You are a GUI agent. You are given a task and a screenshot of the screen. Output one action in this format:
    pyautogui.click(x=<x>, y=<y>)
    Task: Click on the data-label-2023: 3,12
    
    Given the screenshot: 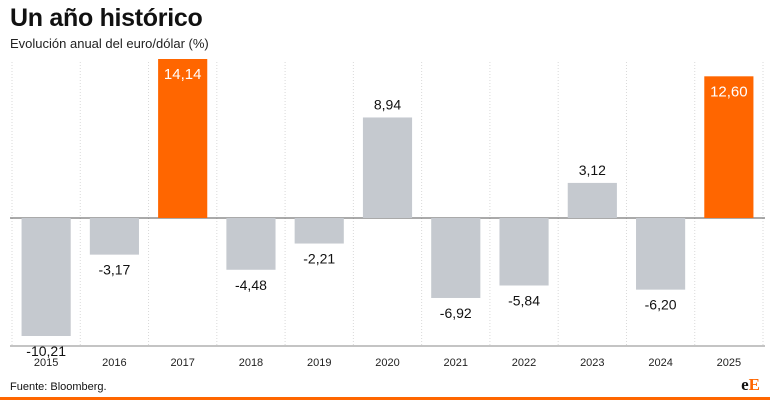 What is the action you would take?
    pyautogui.click(x=592, y=170)
    